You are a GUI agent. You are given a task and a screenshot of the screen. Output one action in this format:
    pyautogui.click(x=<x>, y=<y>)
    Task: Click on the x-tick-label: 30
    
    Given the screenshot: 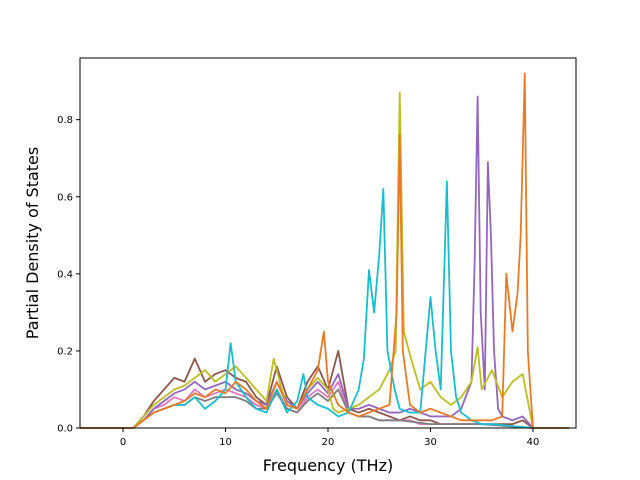 What is the action you would take?
    pyautogui.click(x=430, y=442)
    